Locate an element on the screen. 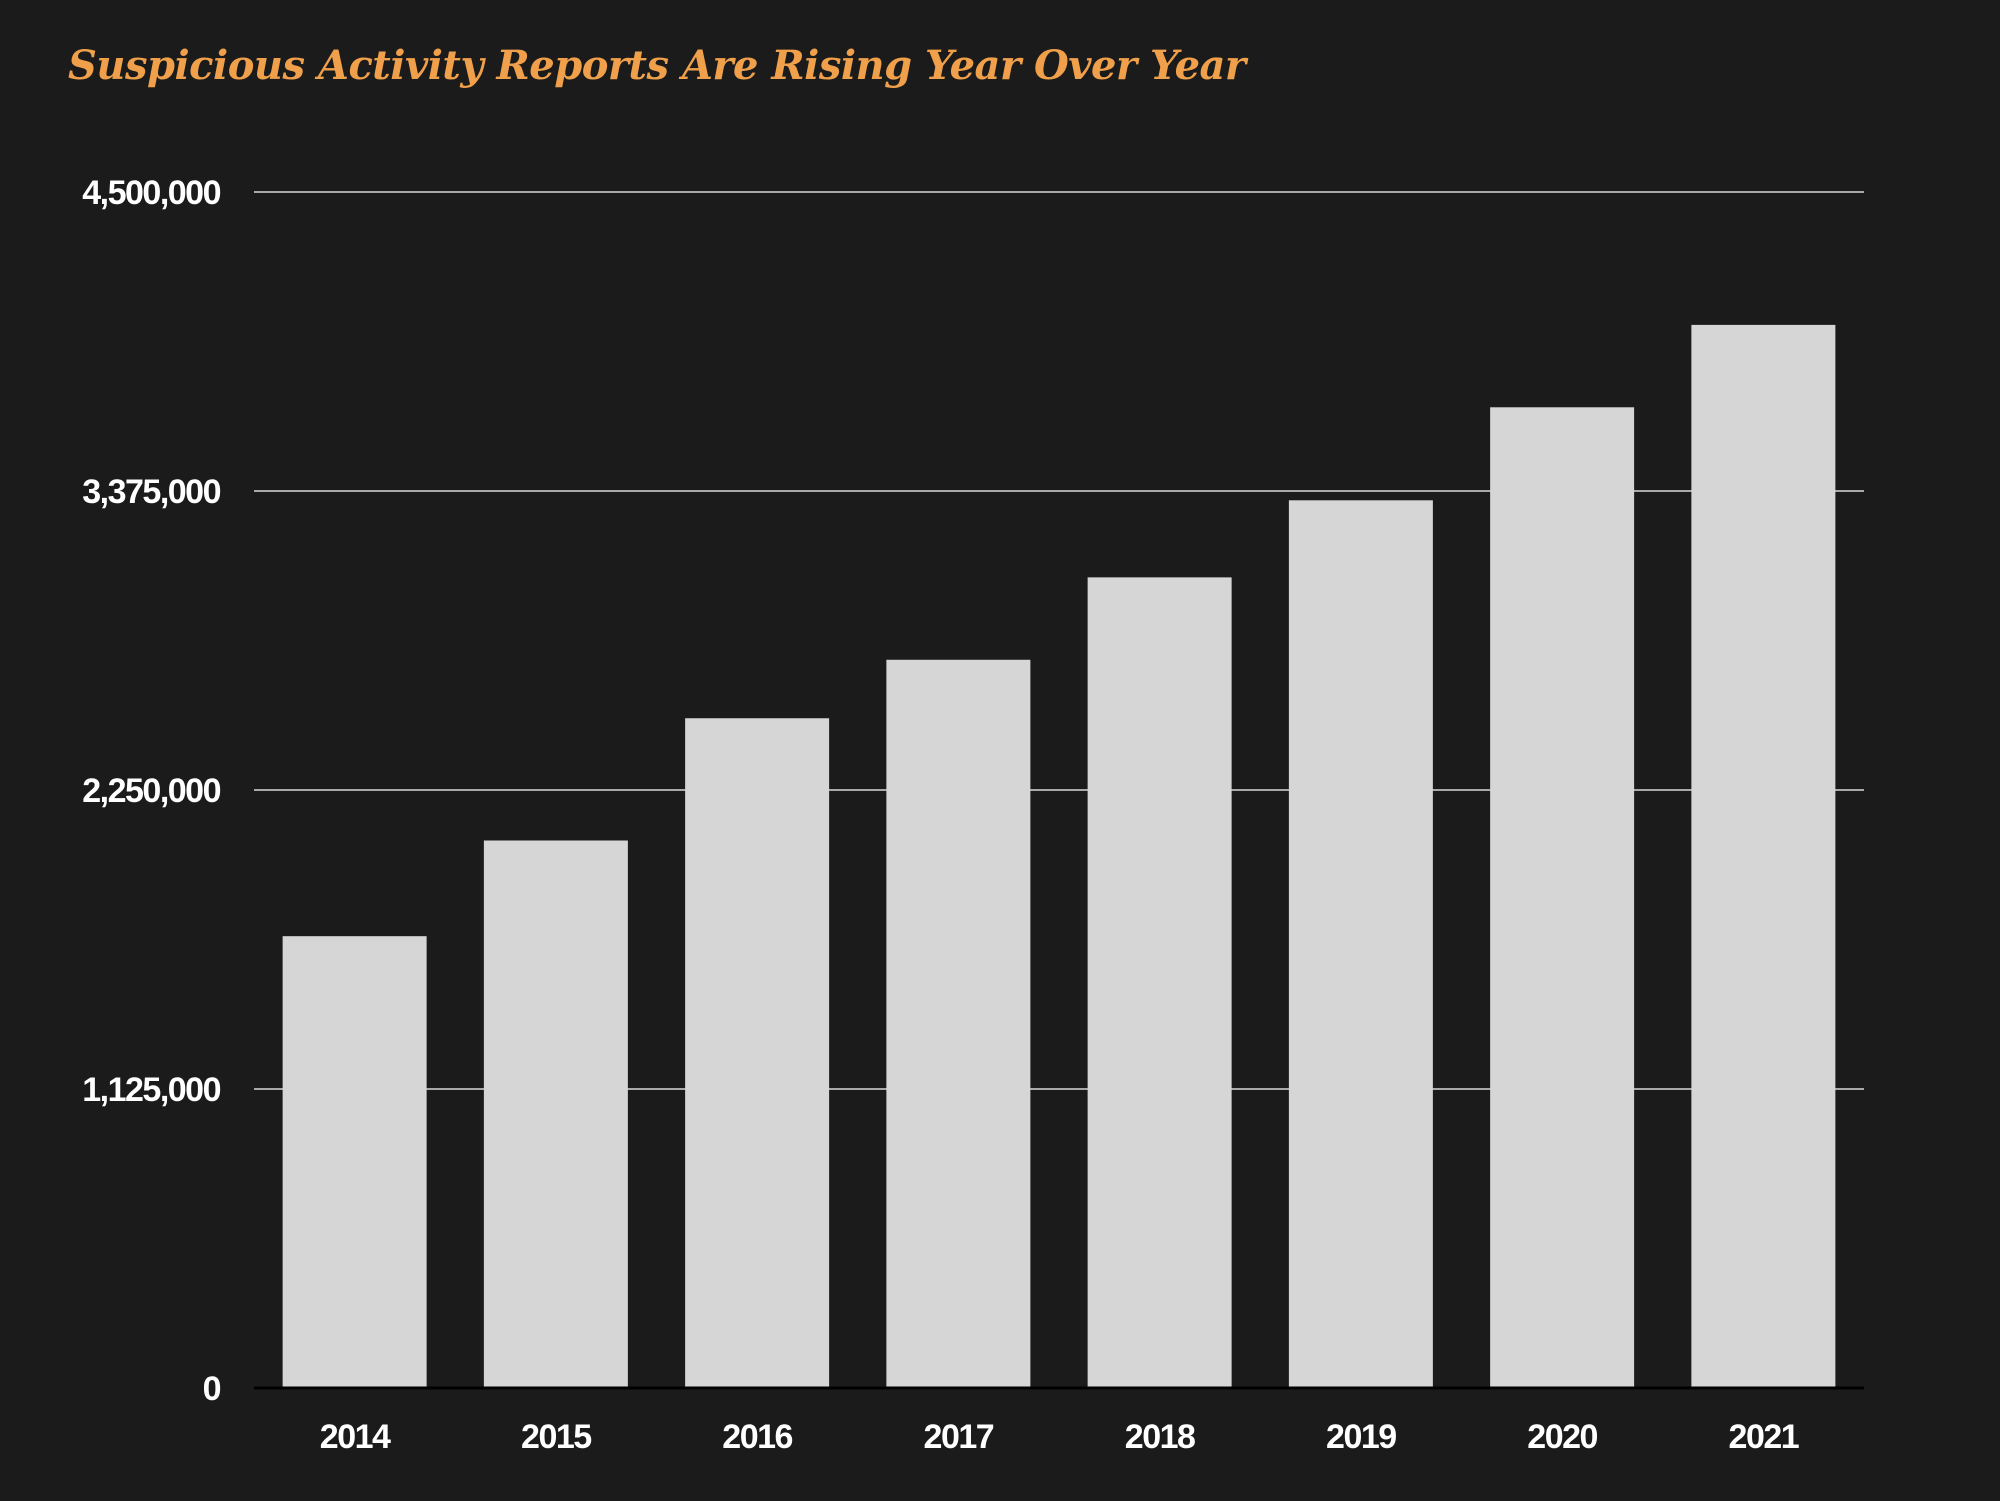 The width and height of the screenshot is (2000, 1501). y-tick-label: 1,125,000 is located at coordinates (151, 1090).